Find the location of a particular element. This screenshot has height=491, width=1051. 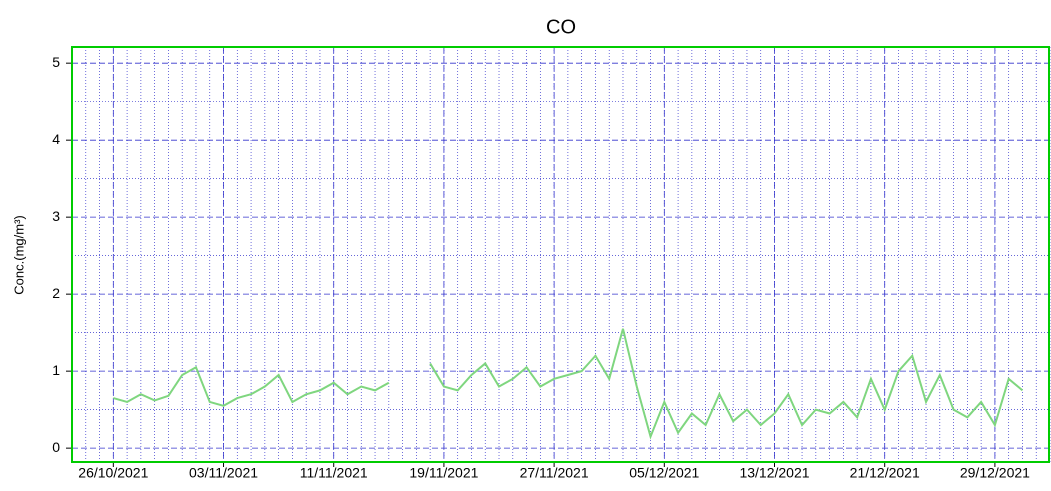

x-tick-label: 29/12/2021 is located at coordinates (995, 473).